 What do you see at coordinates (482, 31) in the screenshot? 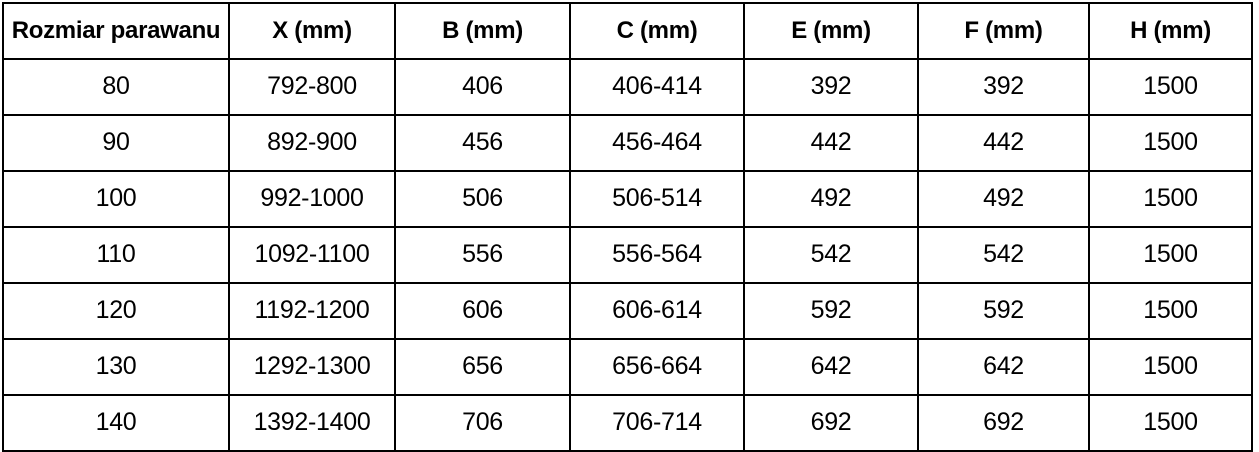
I see `column-header-b: B (mm)` at bounding box center [482, 31].